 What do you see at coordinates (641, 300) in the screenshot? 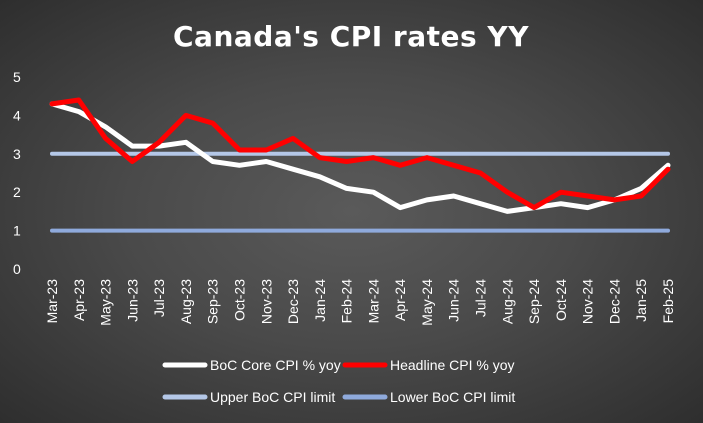
I see `x-tick-label: Jan-25` at bounding box center [641, 300].